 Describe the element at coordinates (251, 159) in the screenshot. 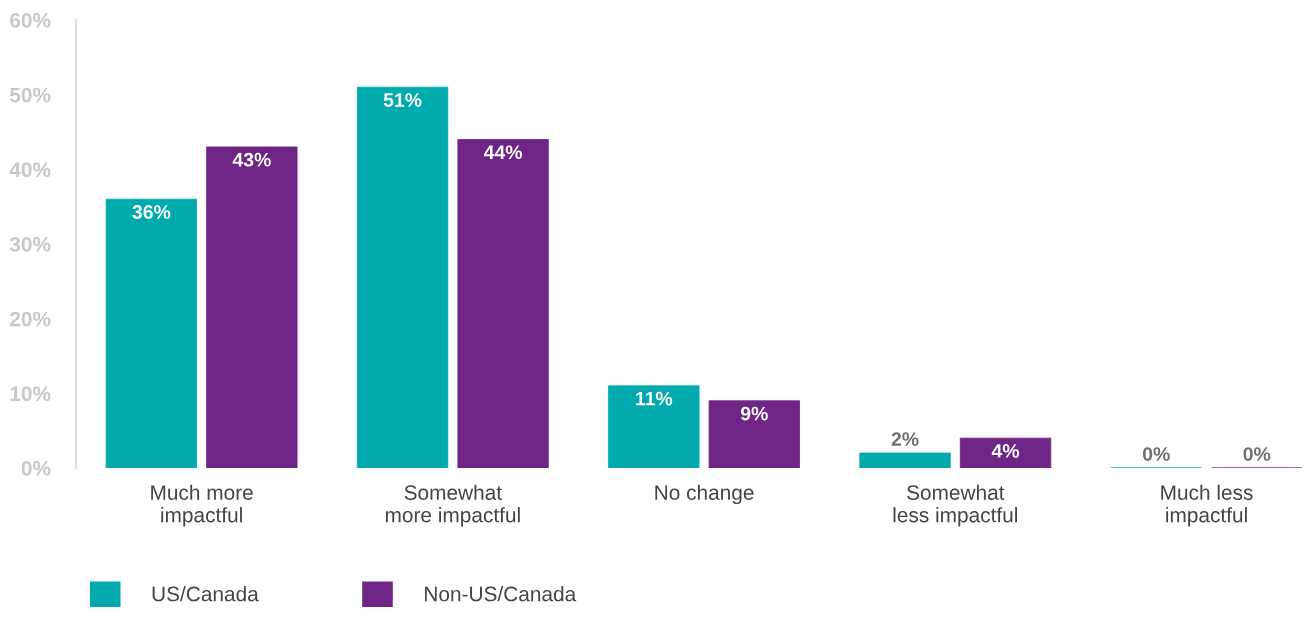

I see `data-label: 43%` at that location.